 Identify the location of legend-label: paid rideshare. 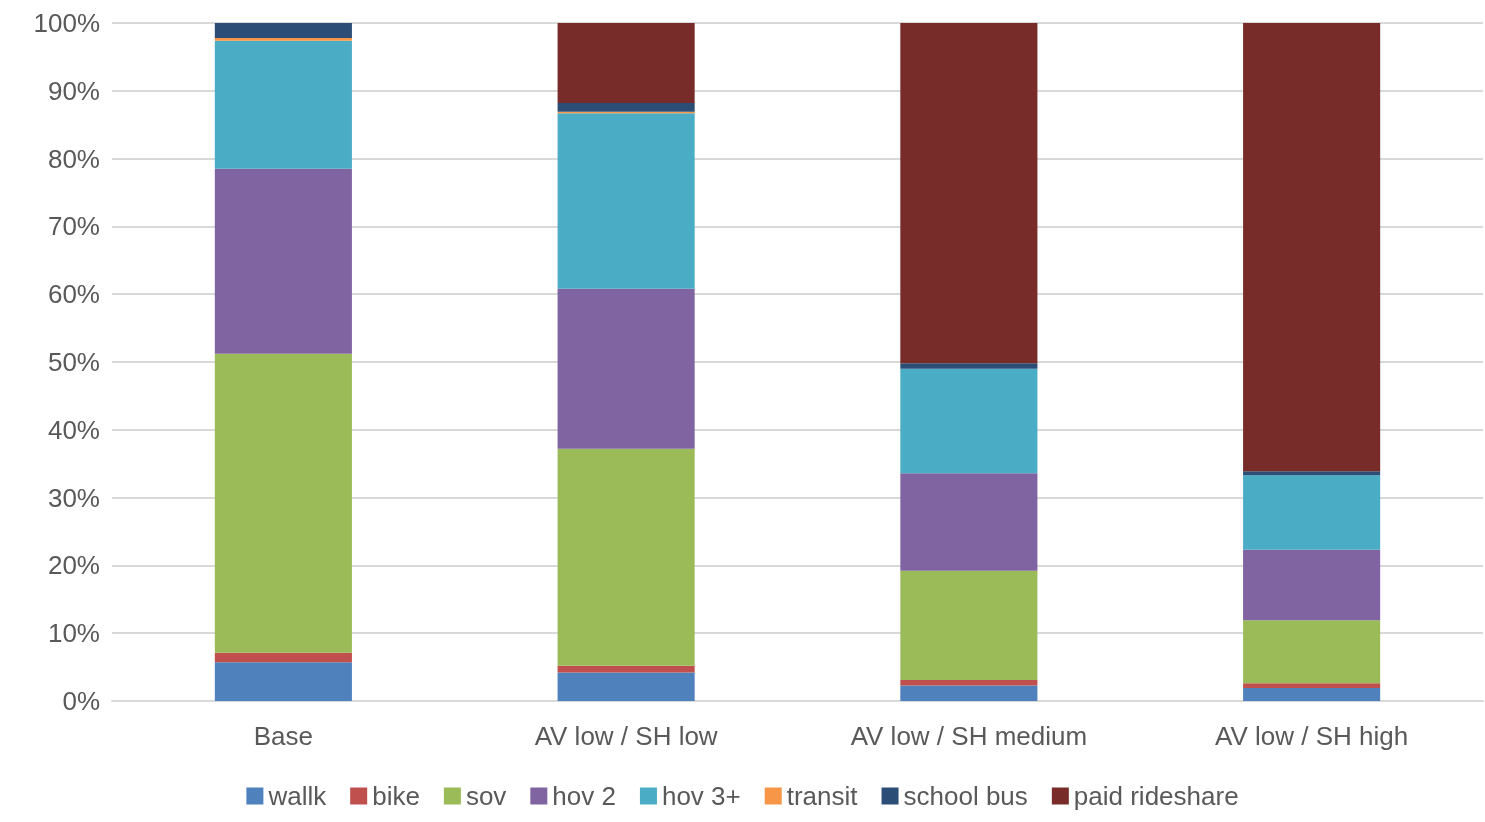
(1156, 796).